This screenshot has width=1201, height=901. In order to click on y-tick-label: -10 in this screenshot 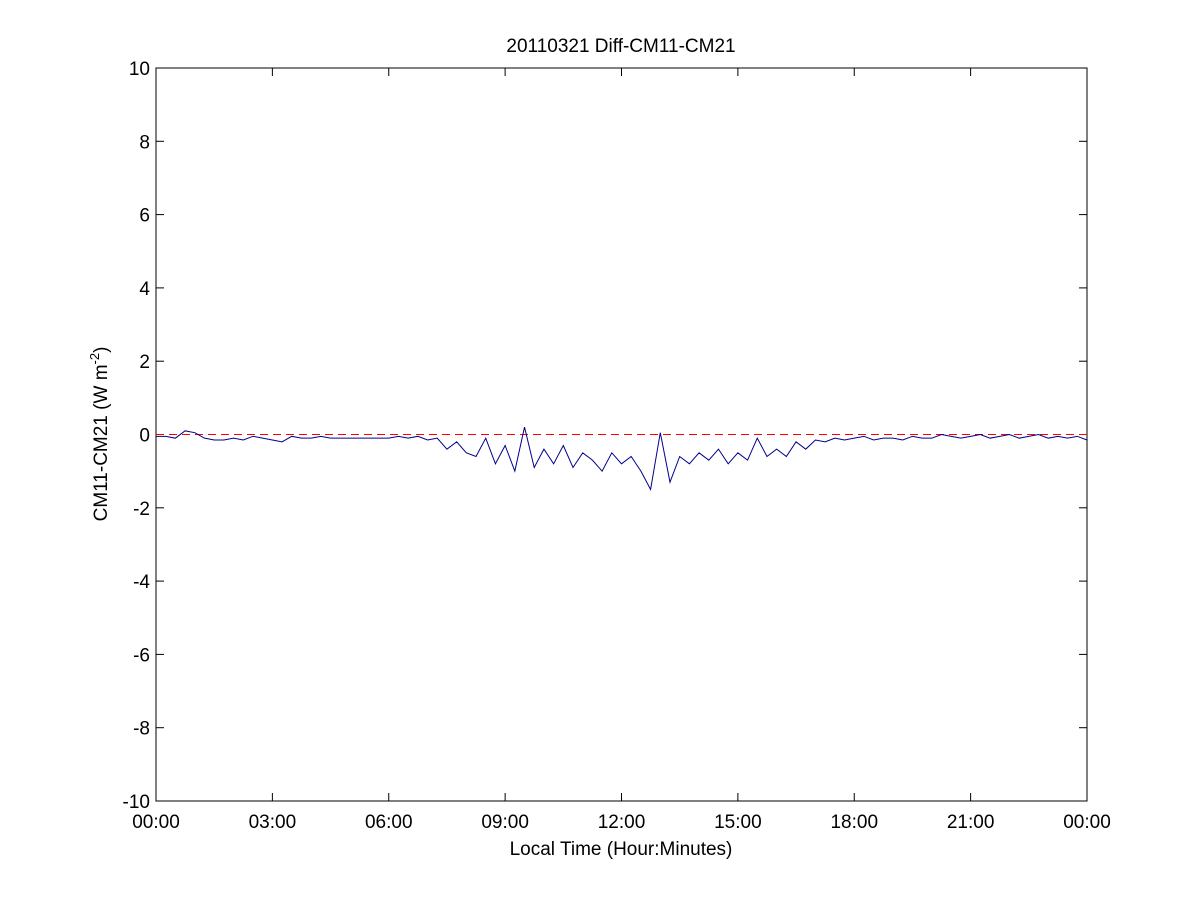, I will do `click(136, 802)`.